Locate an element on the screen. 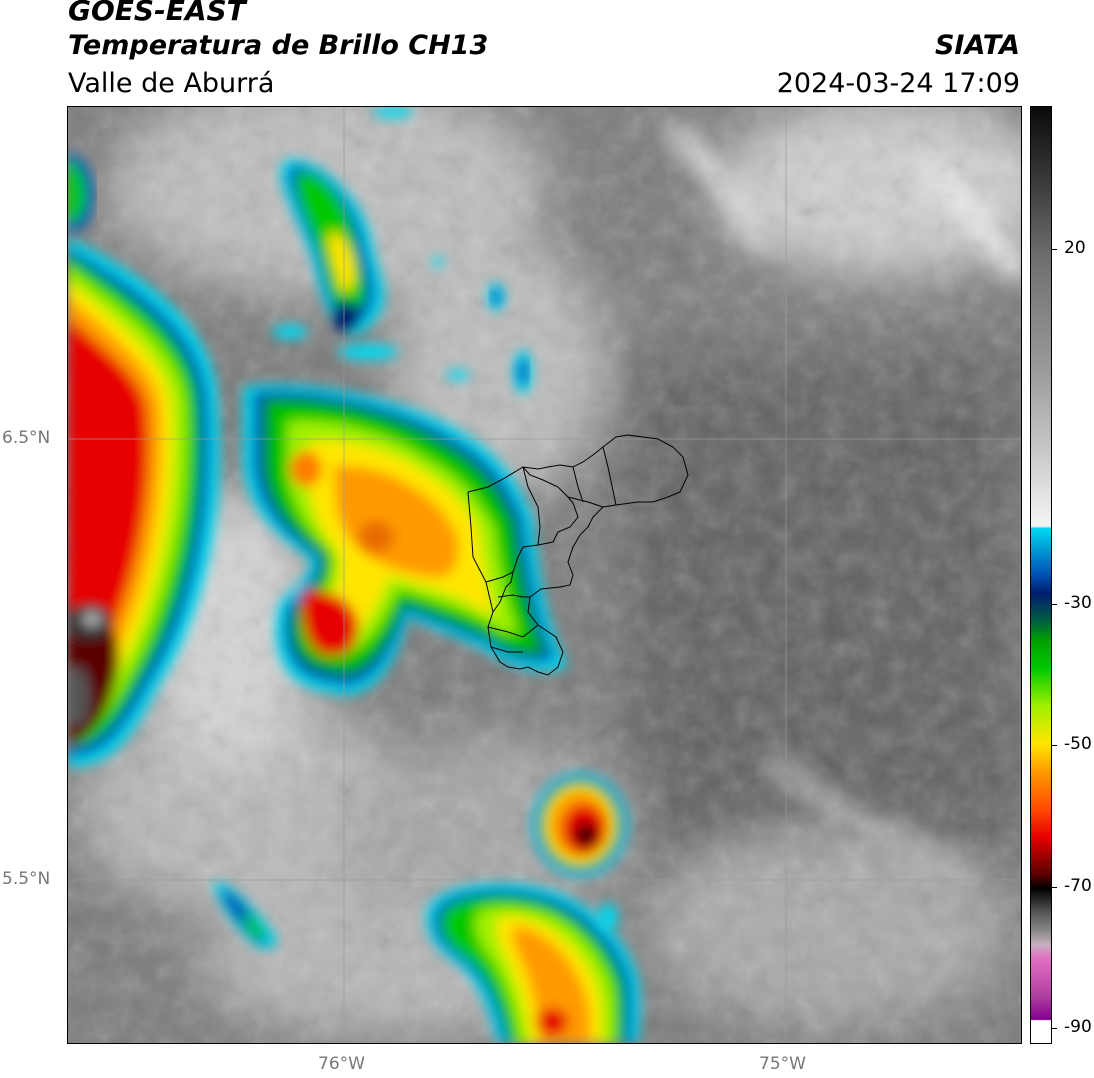  satellite-title: GOES-EAST is located at coordinates (157, 13).